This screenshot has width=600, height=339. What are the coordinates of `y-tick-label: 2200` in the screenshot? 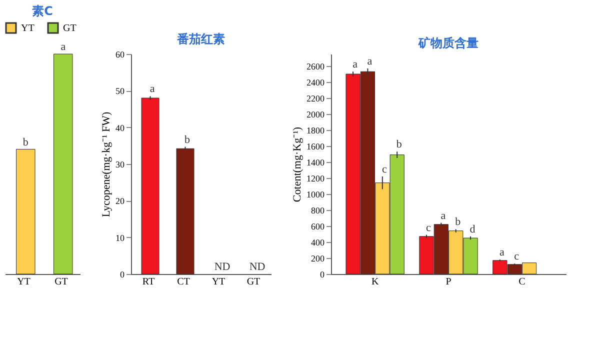 It's located at (315, 99).